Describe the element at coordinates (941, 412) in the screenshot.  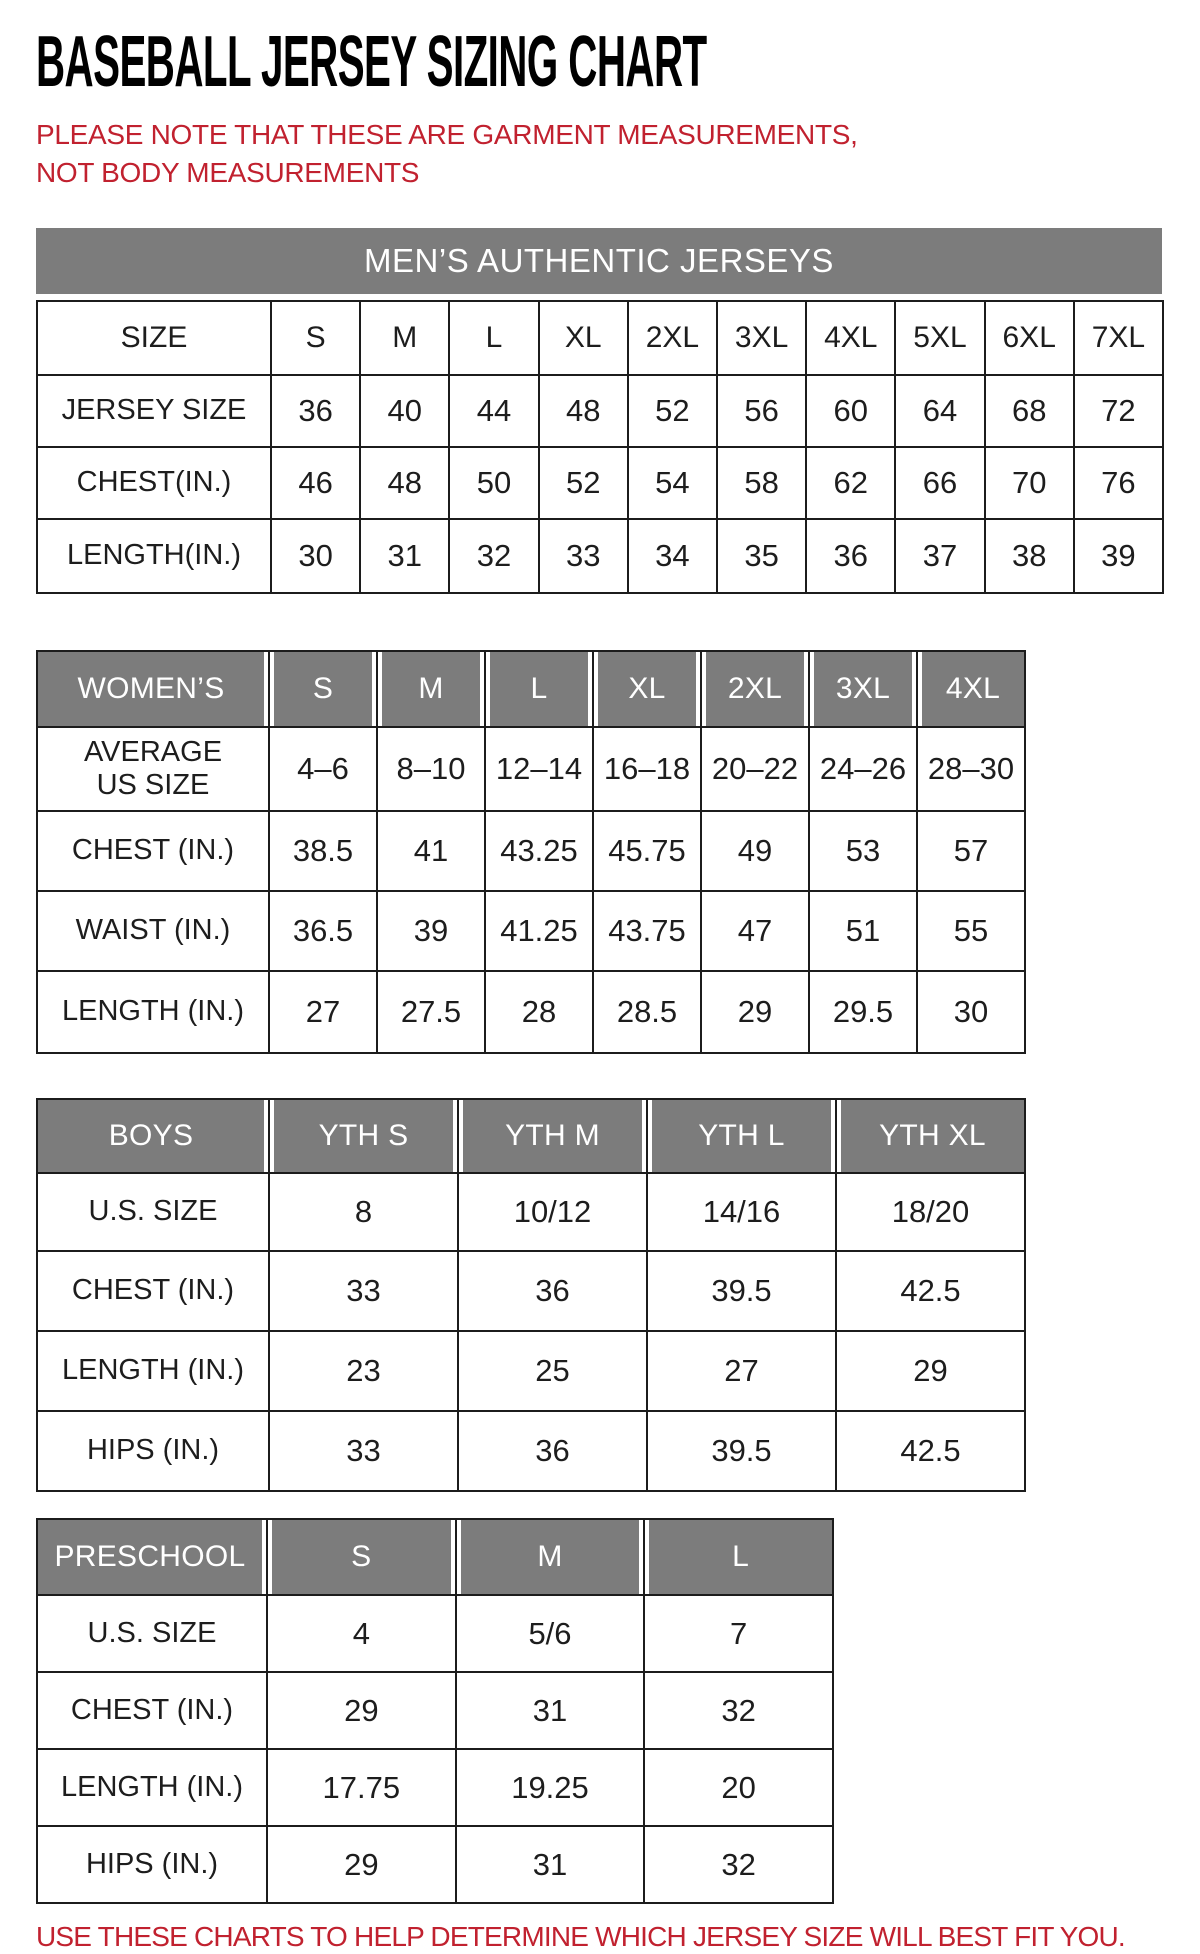
I see `value-cell: 64` at that location.